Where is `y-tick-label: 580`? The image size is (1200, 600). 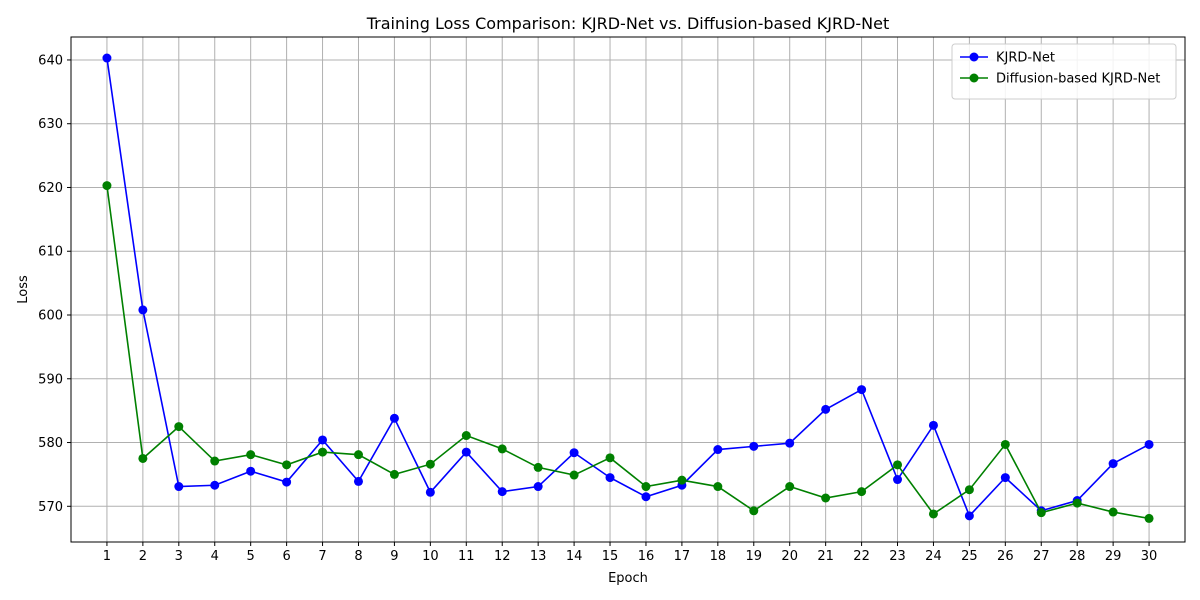
y-tick-label: 580 is located at coordinates (50, 443).